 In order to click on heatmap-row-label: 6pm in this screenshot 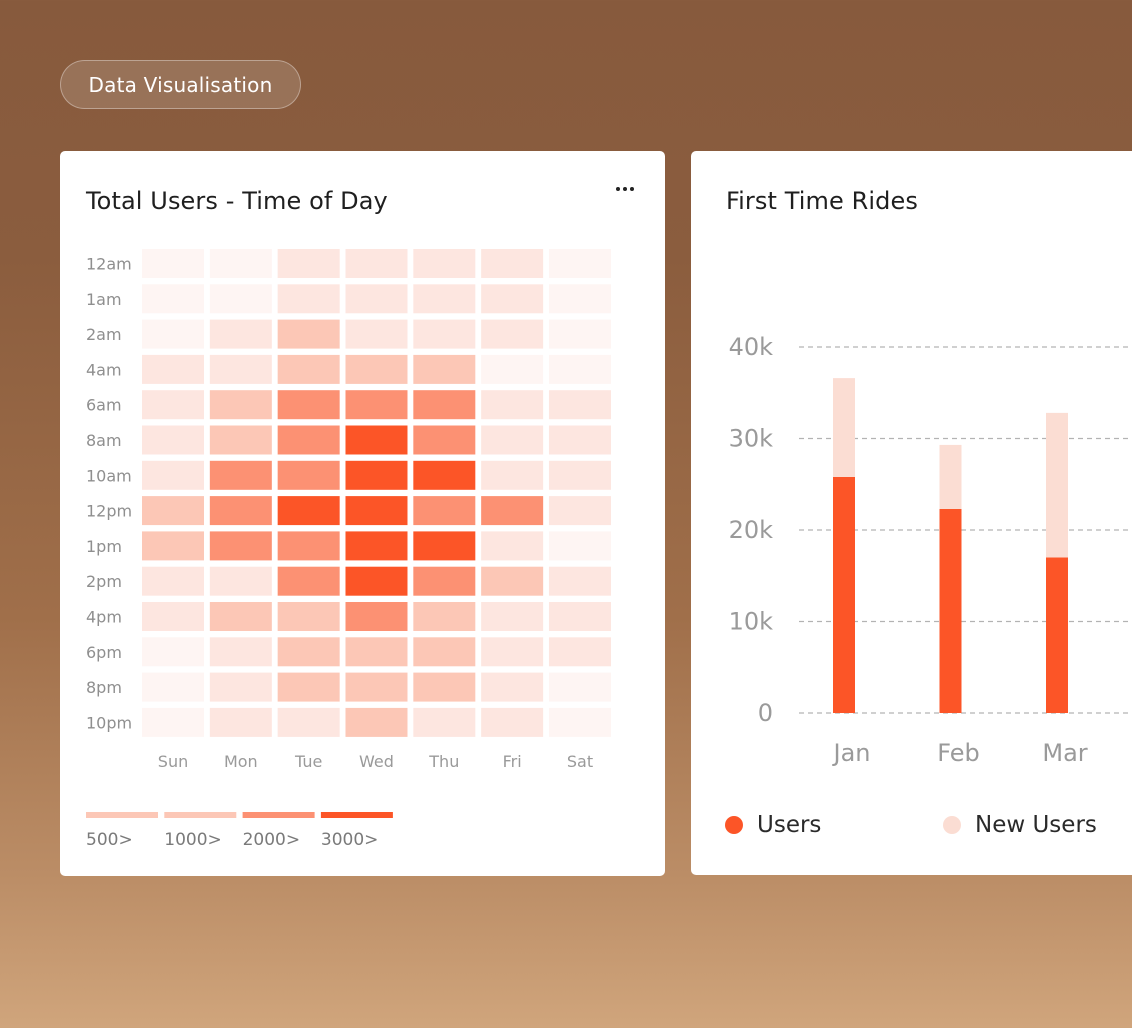, I will do `click(104, 652)`.